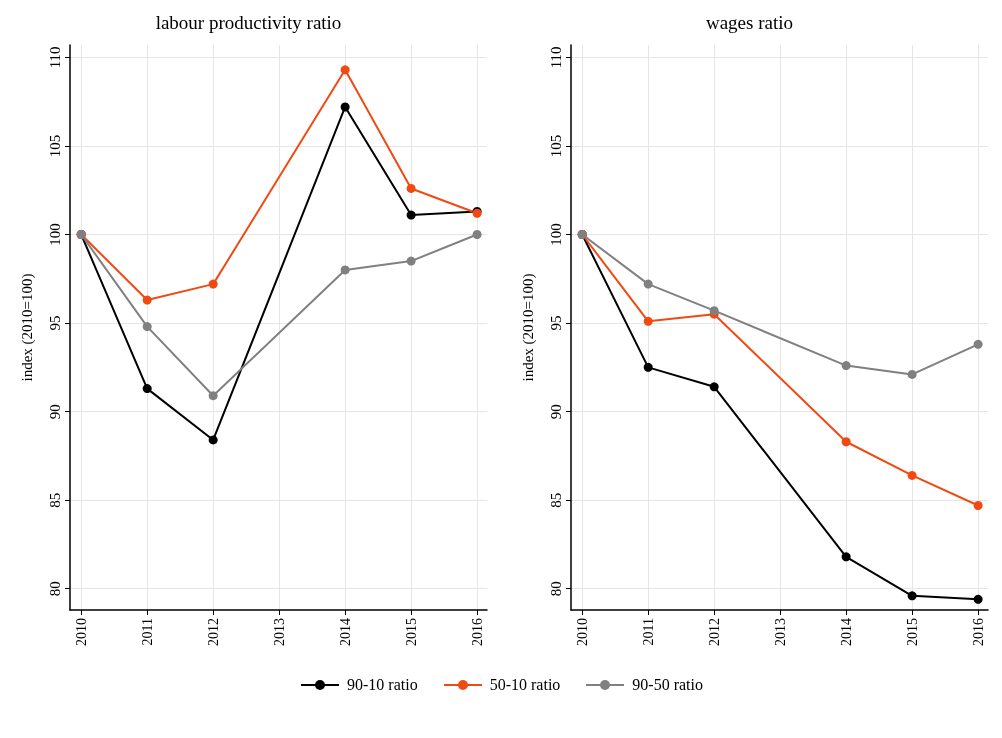  Describe the element at coordinates (667, 685) in the screenshot. I see `legend-label: 90-50 ratio` at that location.